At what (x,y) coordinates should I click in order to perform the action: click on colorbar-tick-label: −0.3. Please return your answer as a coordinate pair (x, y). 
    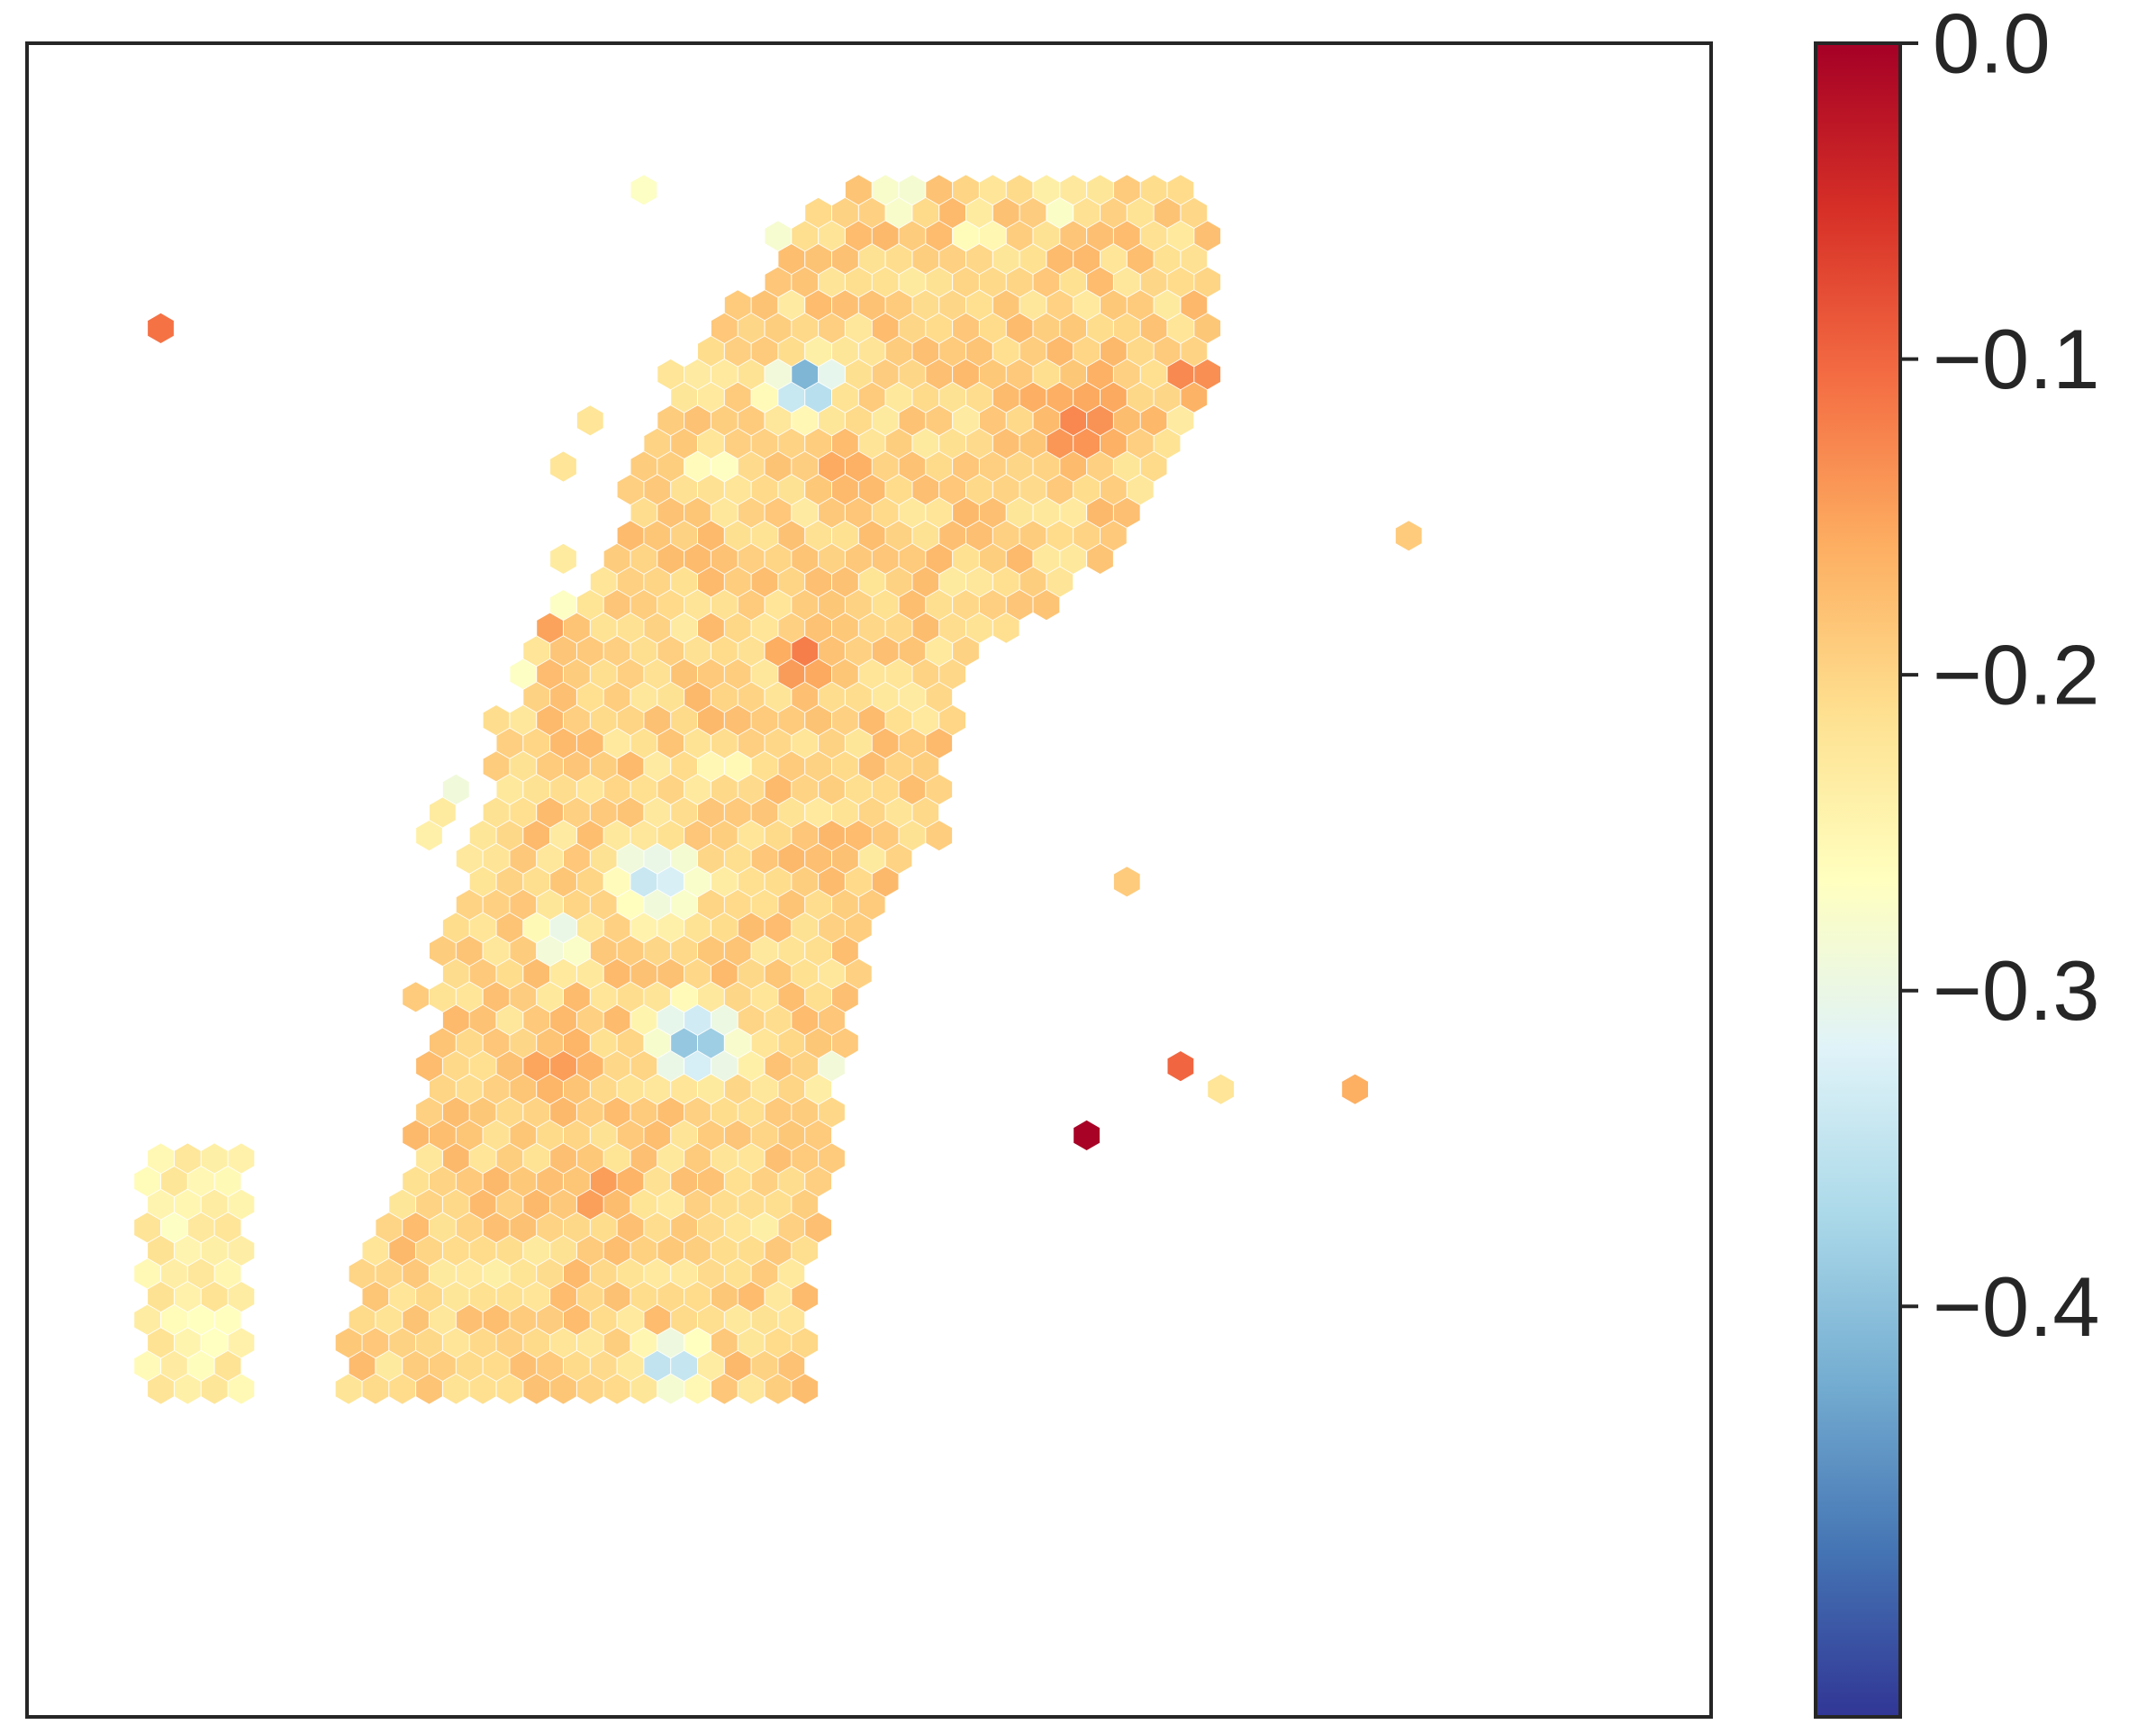
    Looking at the image, I should click on (2017, 990).